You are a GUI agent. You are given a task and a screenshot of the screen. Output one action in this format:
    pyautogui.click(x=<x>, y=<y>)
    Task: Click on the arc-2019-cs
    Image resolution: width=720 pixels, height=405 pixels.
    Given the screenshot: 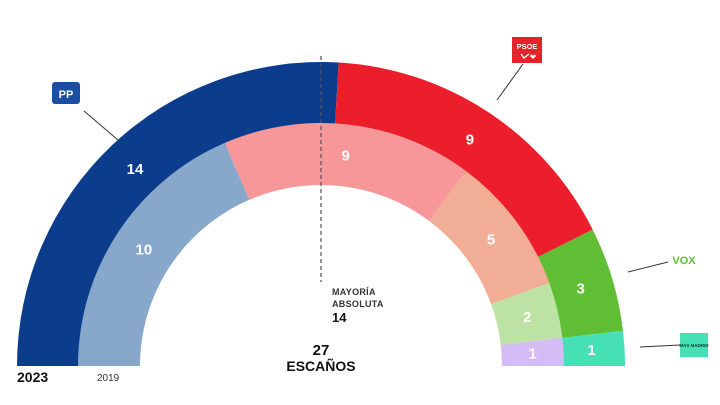 What is the action you would take?
    pyautogui.click(x=489, y=238)
    